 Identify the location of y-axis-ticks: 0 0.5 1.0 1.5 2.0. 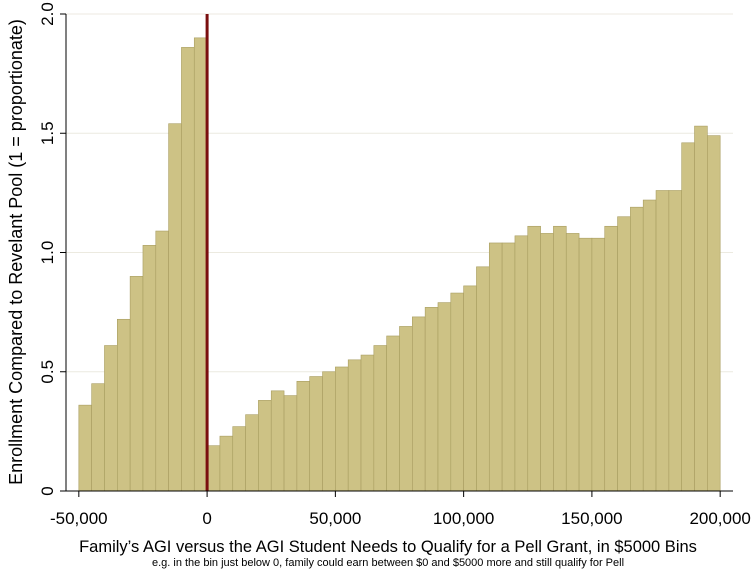
(52, 249).